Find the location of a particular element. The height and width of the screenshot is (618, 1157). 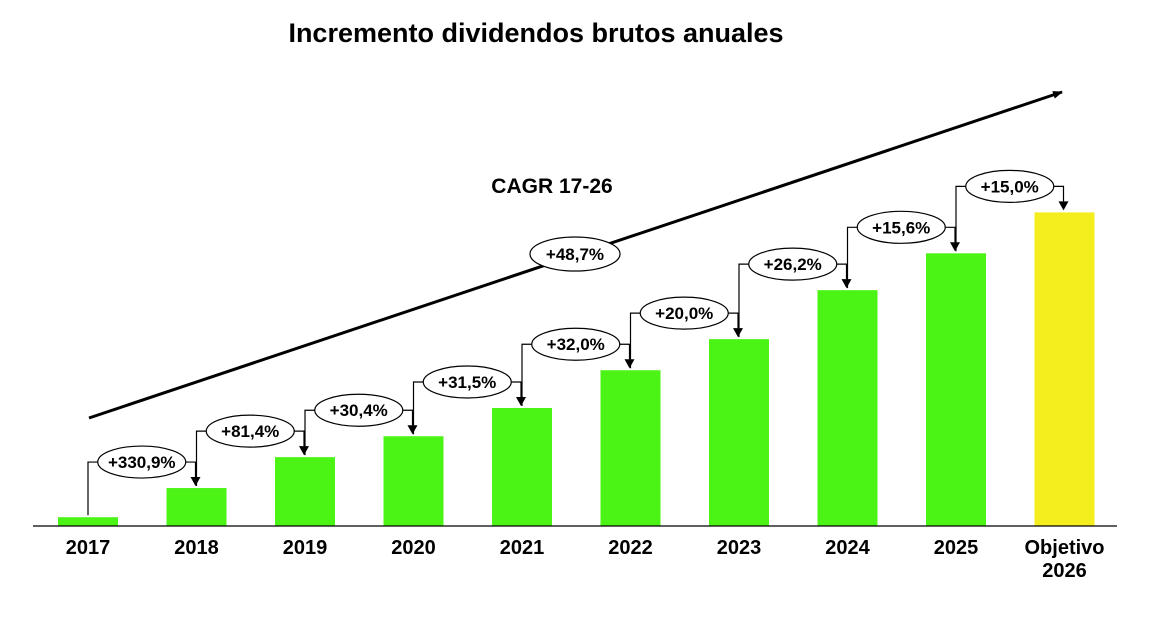

x-tick-label: 2022 is located at coordinates (630, 548).